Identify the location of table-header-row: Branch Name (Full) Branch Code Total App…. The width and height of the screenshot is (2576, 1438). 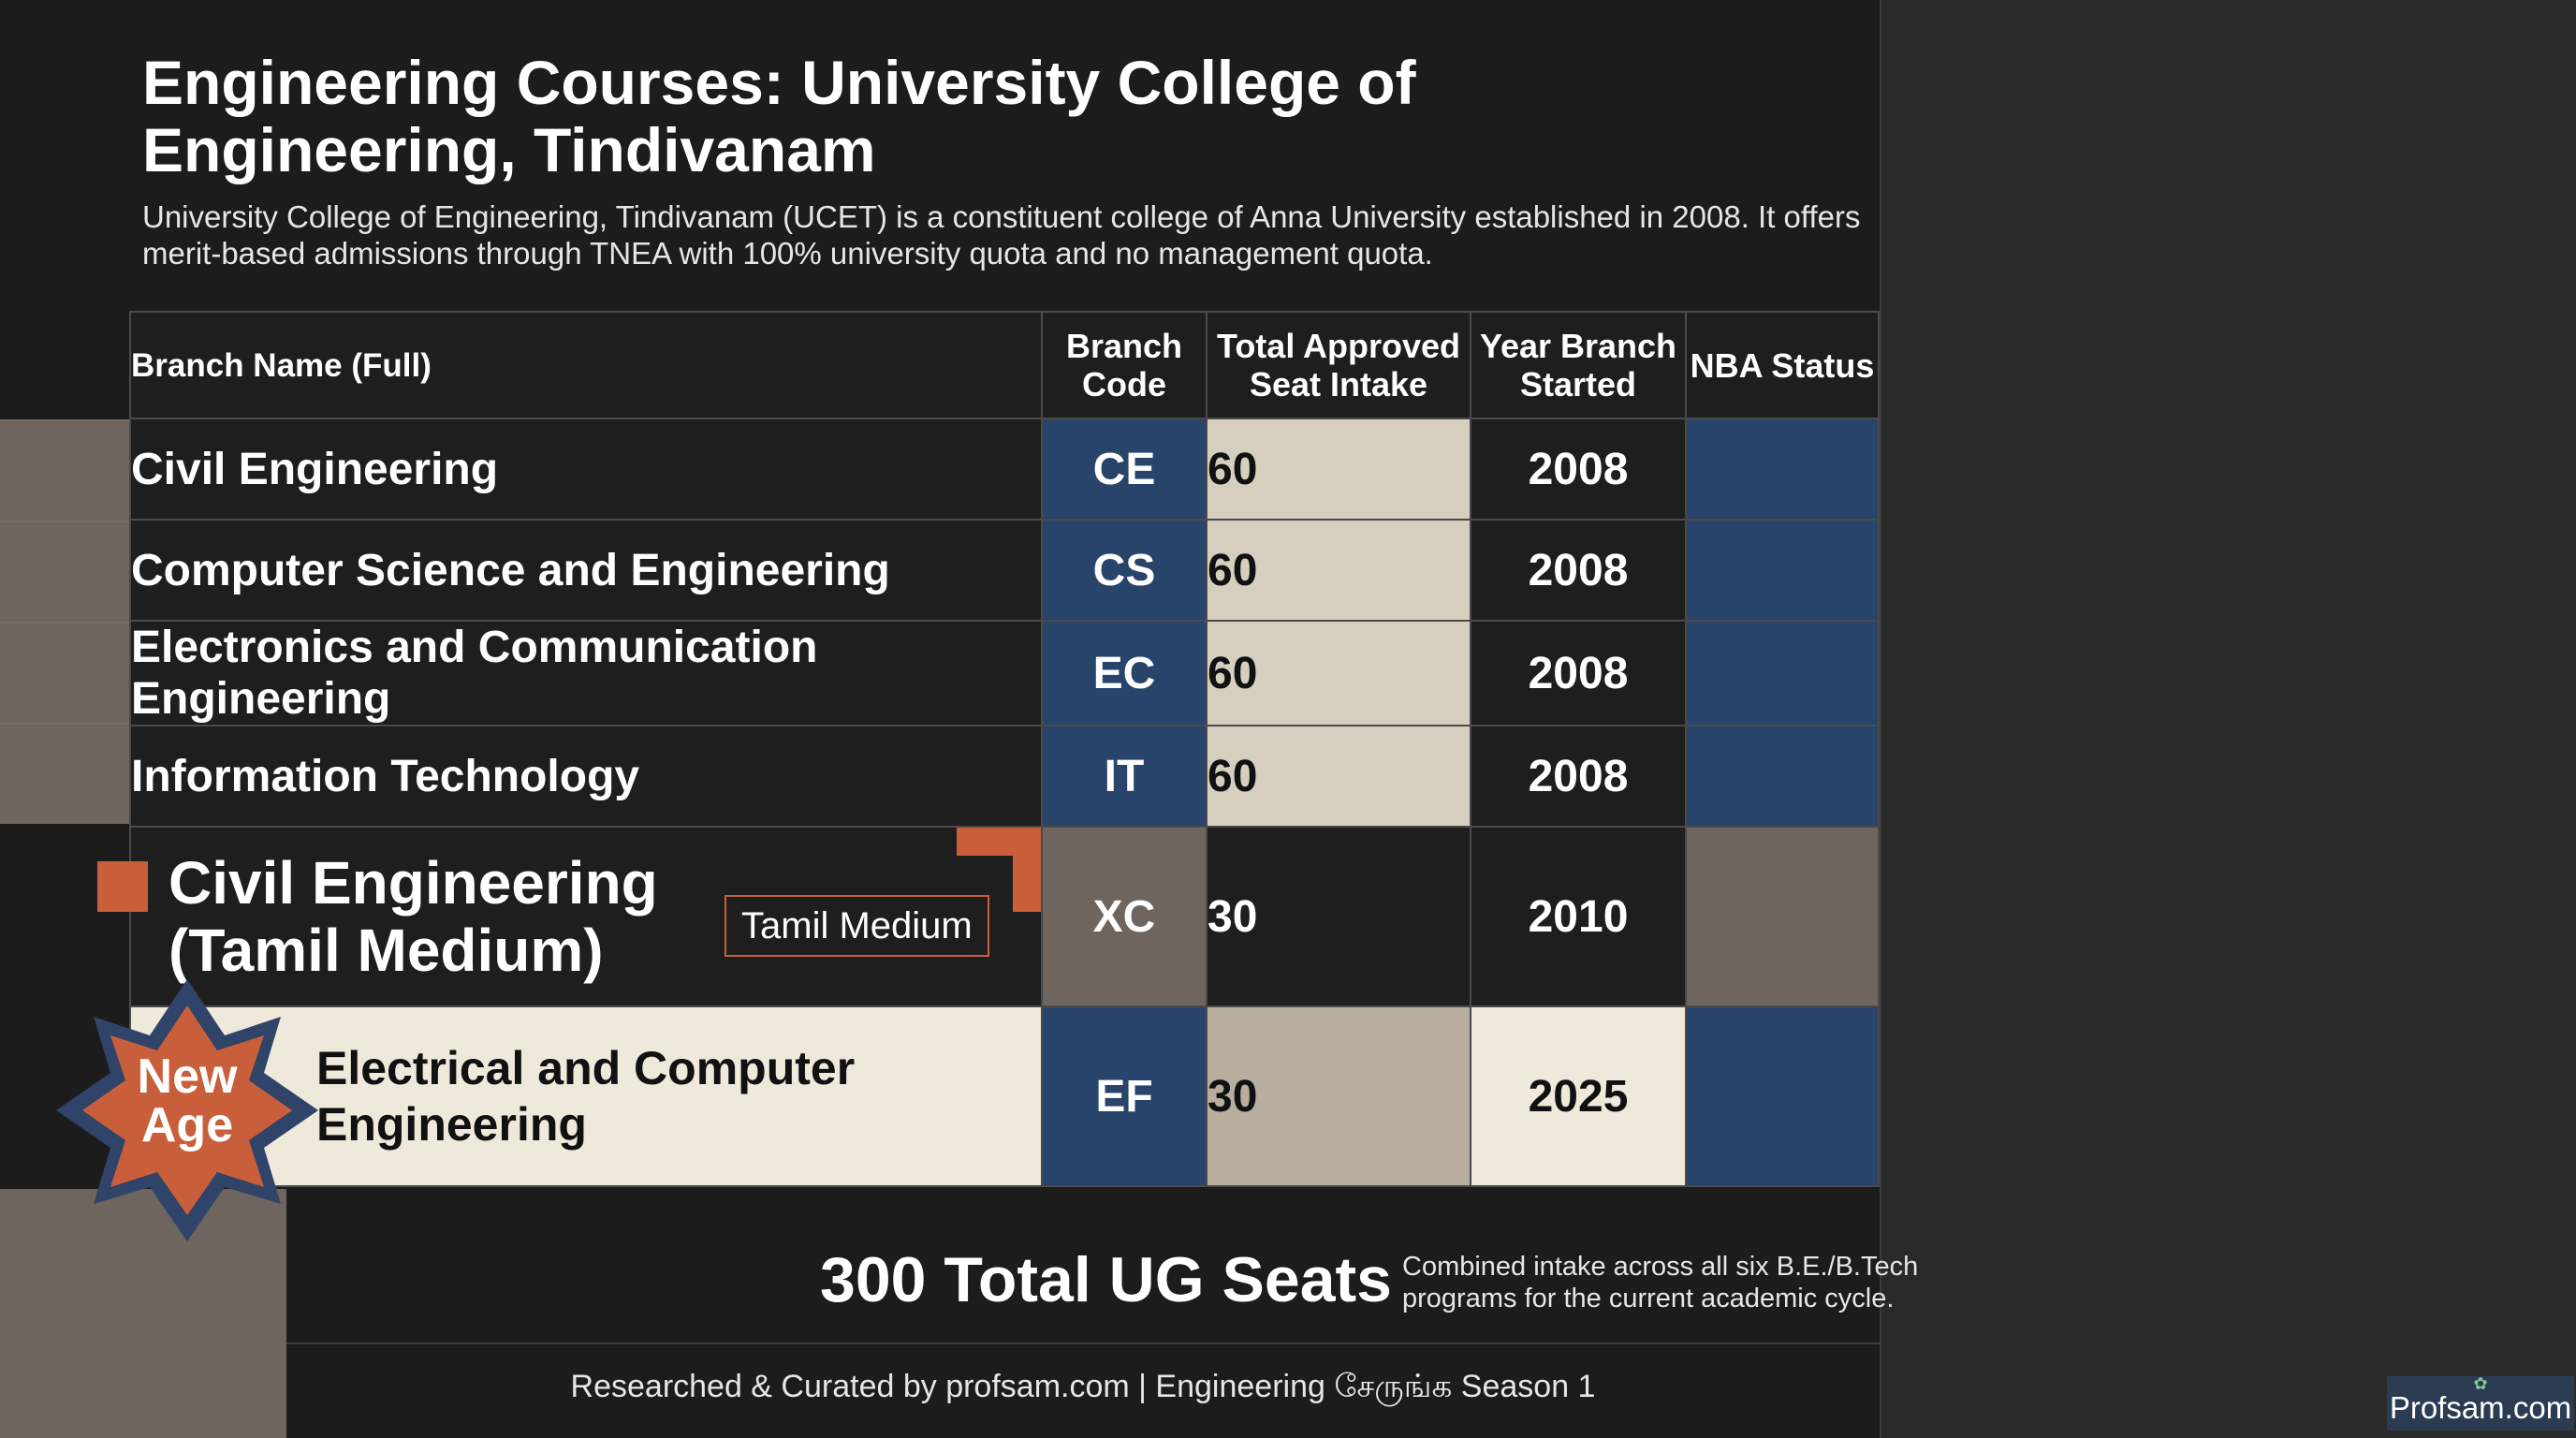
(1004, 365).